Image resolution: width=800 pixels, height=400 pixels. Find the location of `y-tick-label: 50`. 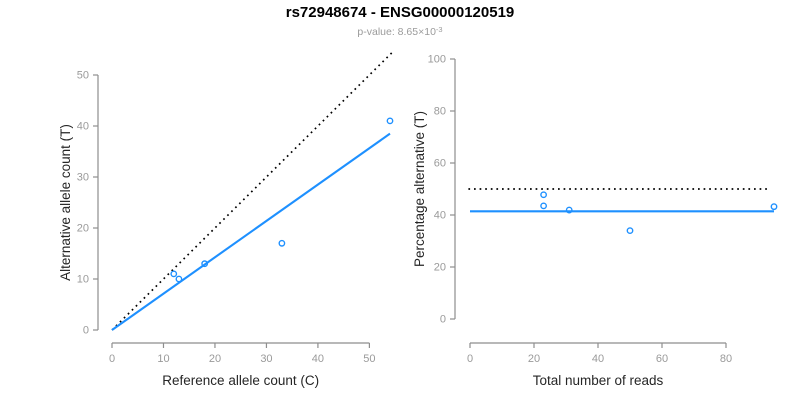

y-tick-label: 50 is located at coordinates (83, 76).